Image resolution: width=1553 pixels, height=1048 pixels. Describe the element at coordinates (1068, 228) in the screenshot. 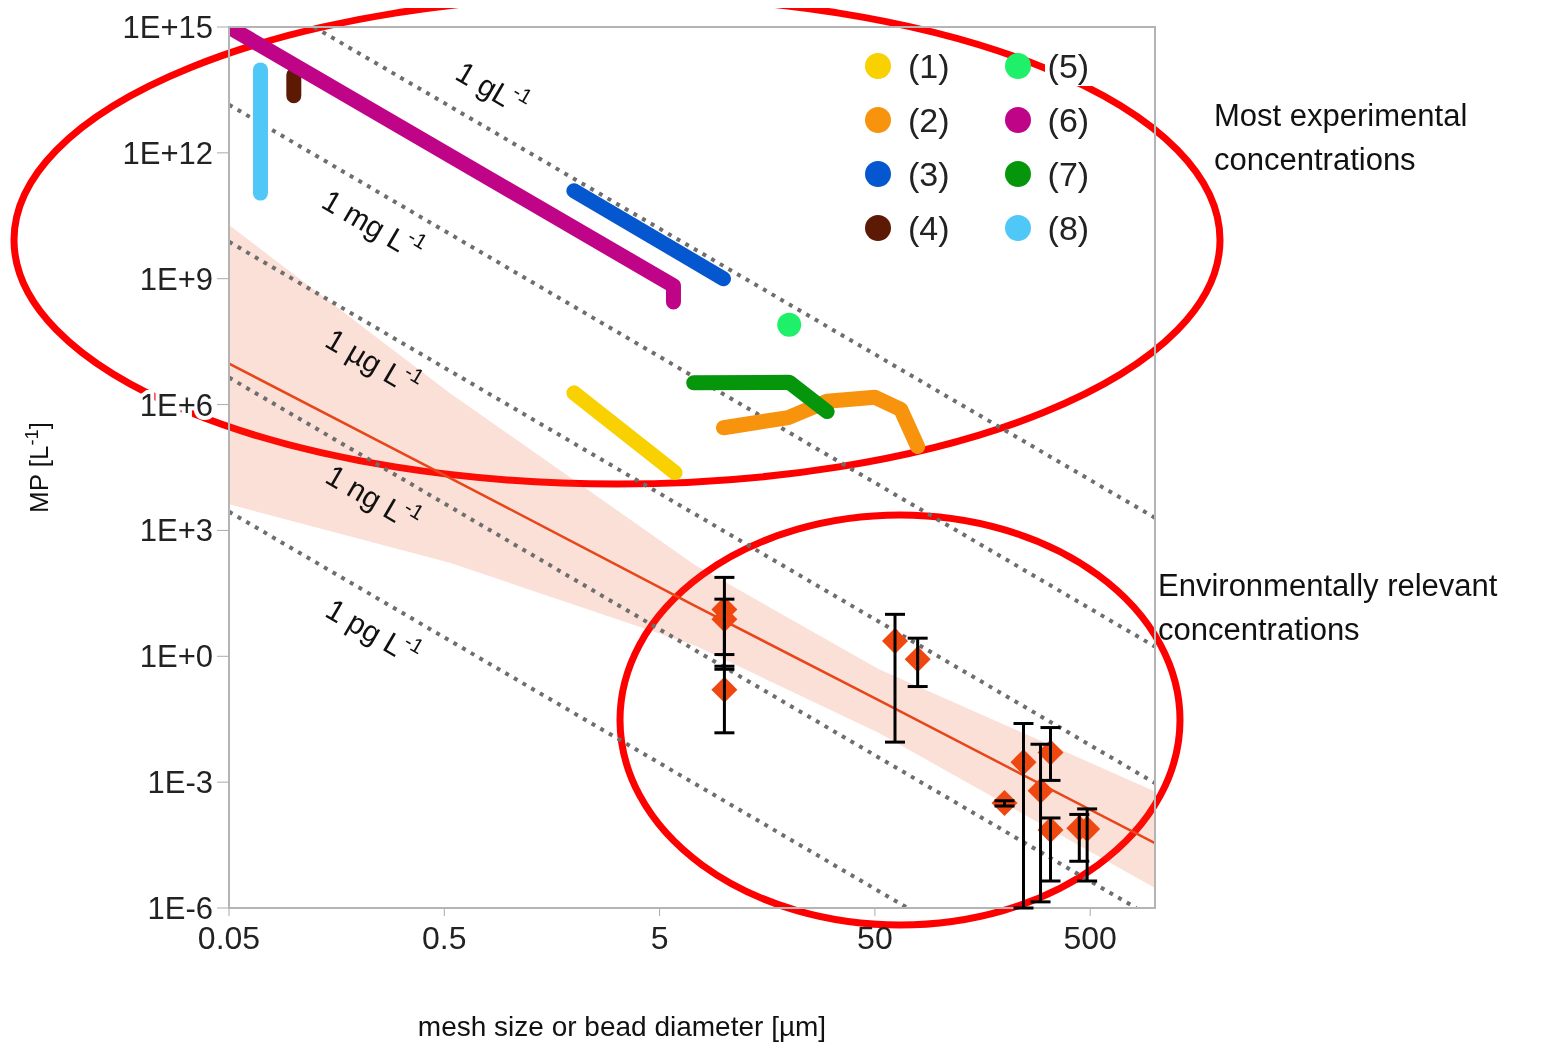

I see `legend-label: (8)` at that location.